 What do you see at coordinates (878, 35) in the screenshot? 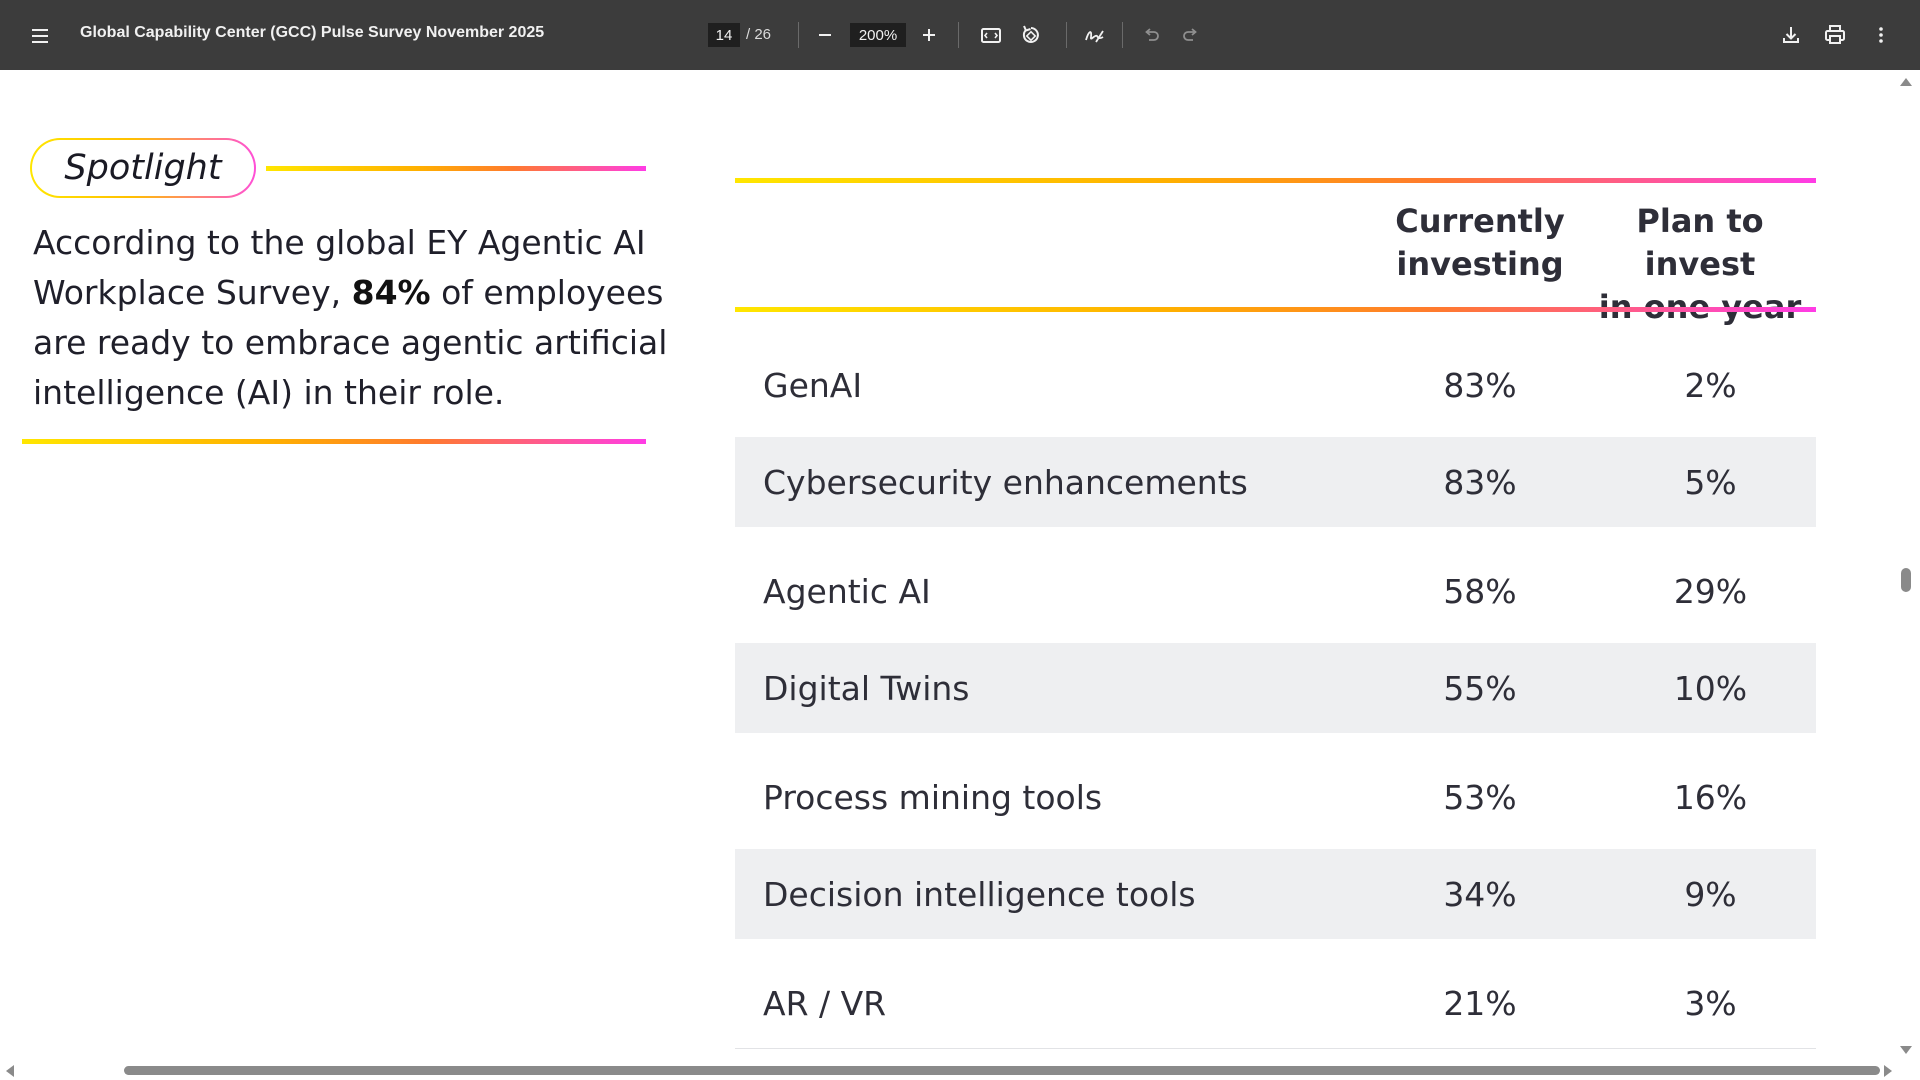
I see `zoom-level-input: 200%` at bounding box center [878, 35].